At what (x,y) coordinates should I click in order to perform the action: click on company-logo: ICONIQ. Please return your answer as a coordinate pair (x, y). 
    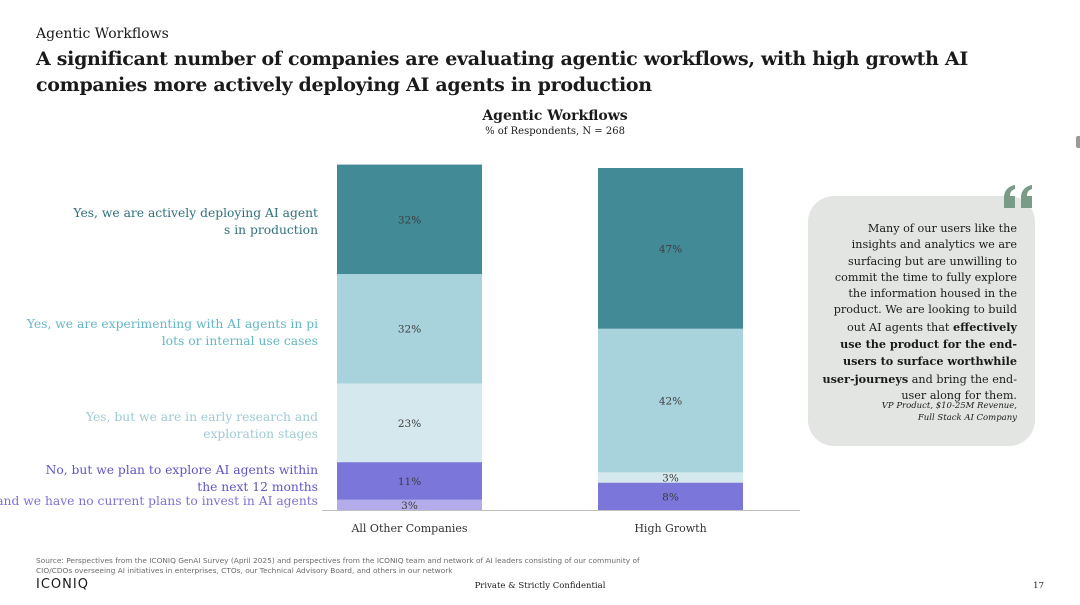
    Looking at the image, I should click on (62, 584).